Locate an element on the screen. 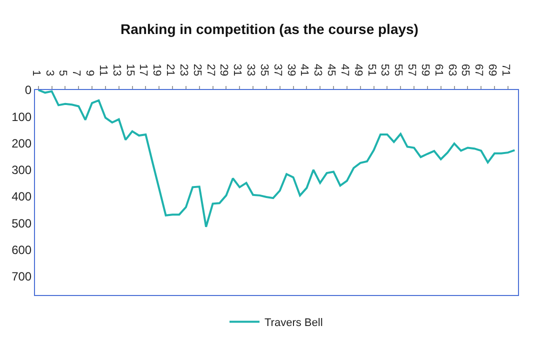 This screenshot has width=539, height=348. x-tick-label: 5 is located at coordinates (62, 73).